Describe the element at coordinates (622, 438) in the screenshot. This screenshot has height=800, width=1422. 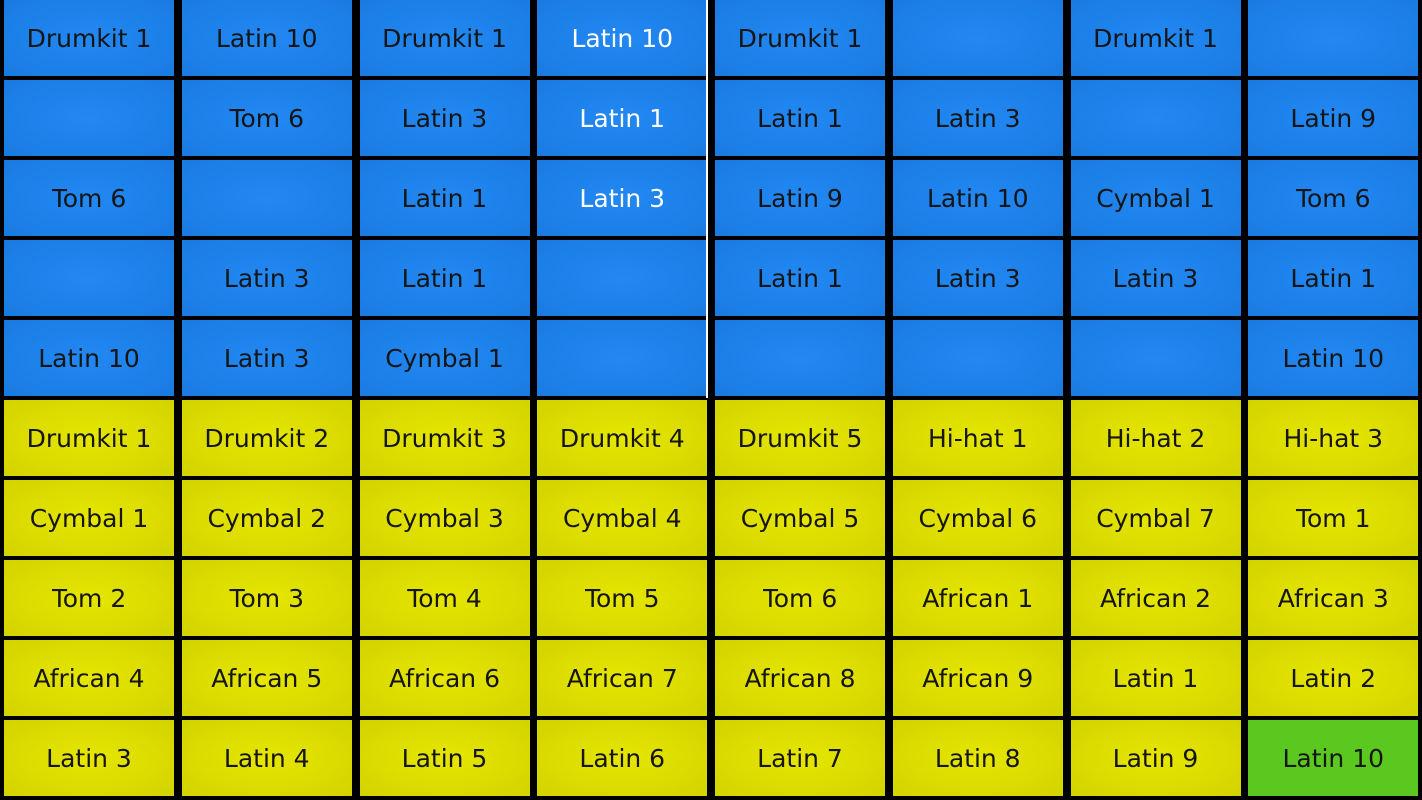
I see `sample-pad: Drumkit 4` at that location.